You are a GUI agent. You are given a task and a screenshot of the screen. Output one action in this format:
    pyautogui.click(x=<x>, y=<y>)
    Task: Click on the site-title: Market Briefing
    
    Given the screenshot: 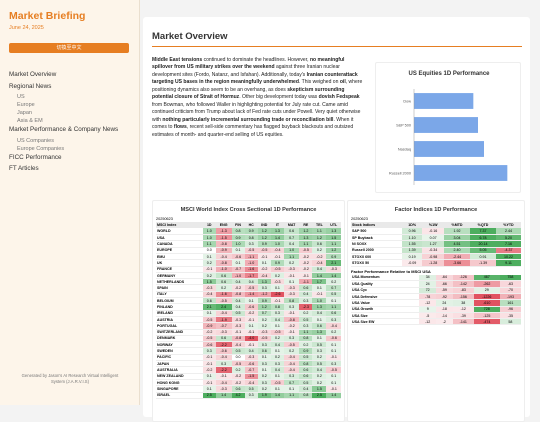 What is the action you would take?
    pyautogui.click(x=47, y=16)
    